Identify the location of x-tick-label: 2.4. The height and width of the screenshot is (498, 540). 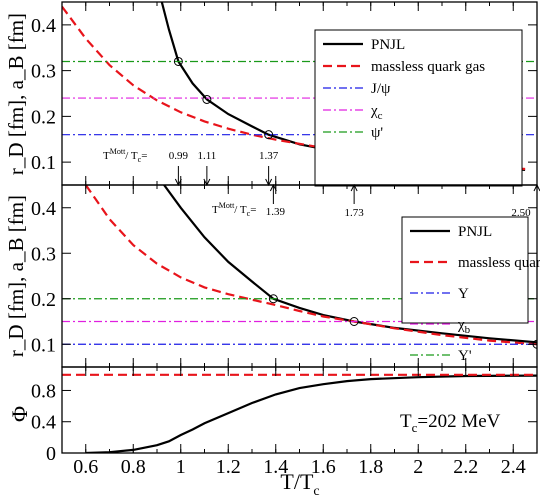
(513, 467).